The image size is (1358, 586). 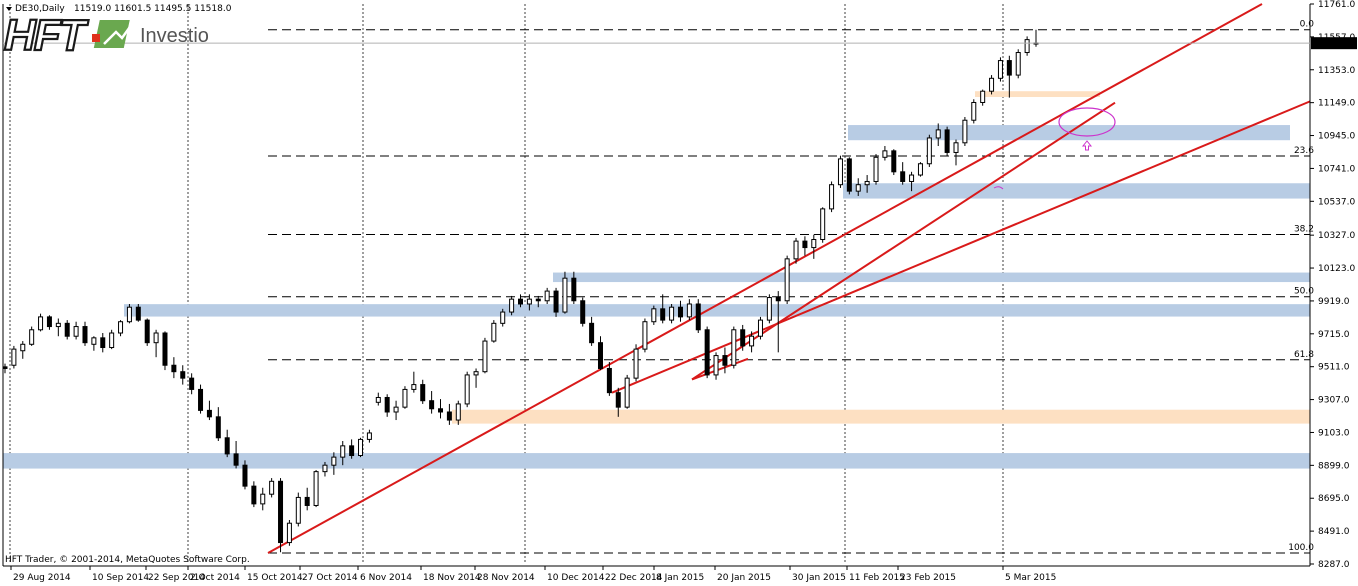 I want to click on x-tick-label: 30 Jan 2015, so click(x=819, y=578).